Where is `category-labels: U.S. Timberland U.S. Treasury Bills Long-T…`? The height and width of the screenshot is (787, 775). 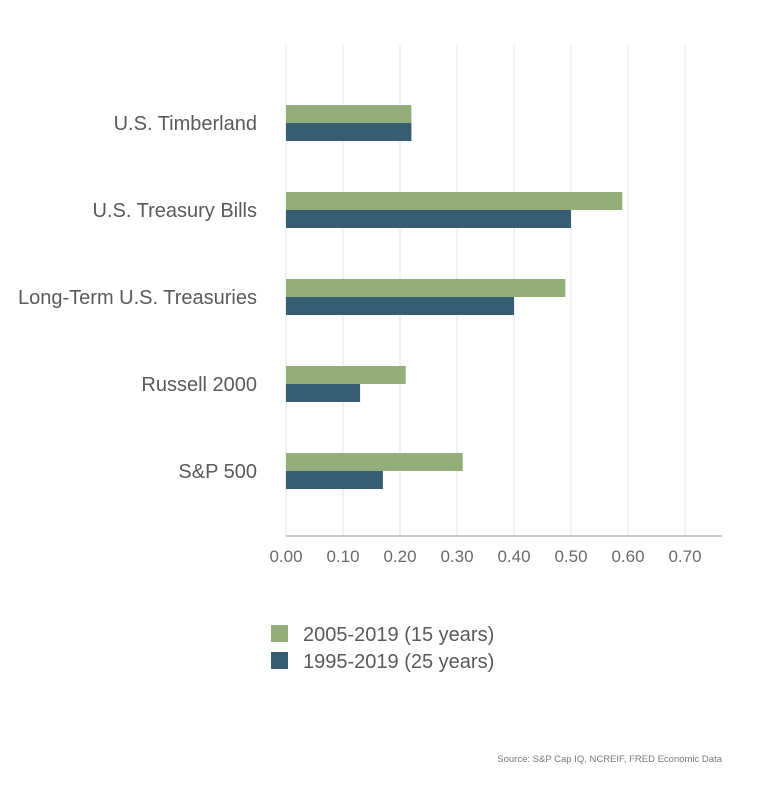
category-labels: U.S. Timberland U.S. Treasury Bills Long-T… is located at coordinates (137, 298).